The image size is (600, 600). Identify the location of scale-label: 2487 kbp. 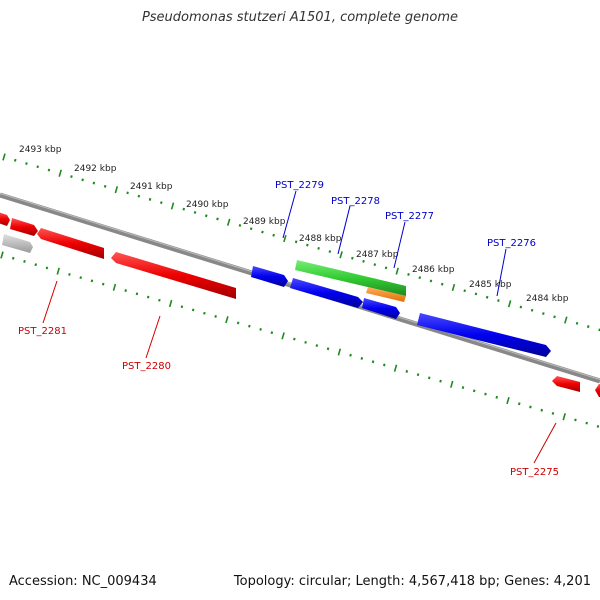
(377, 255).